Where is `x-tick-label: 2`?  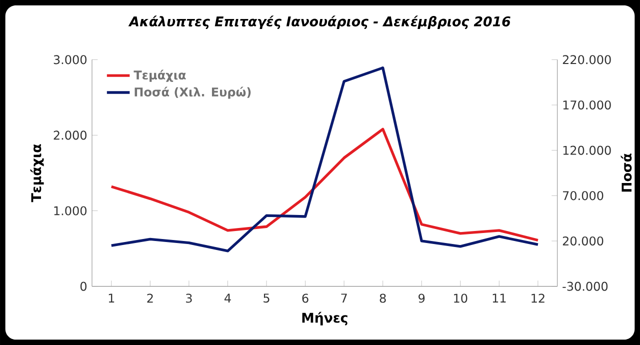 x-tick-label: 2 is located at coordinates (150, 298).